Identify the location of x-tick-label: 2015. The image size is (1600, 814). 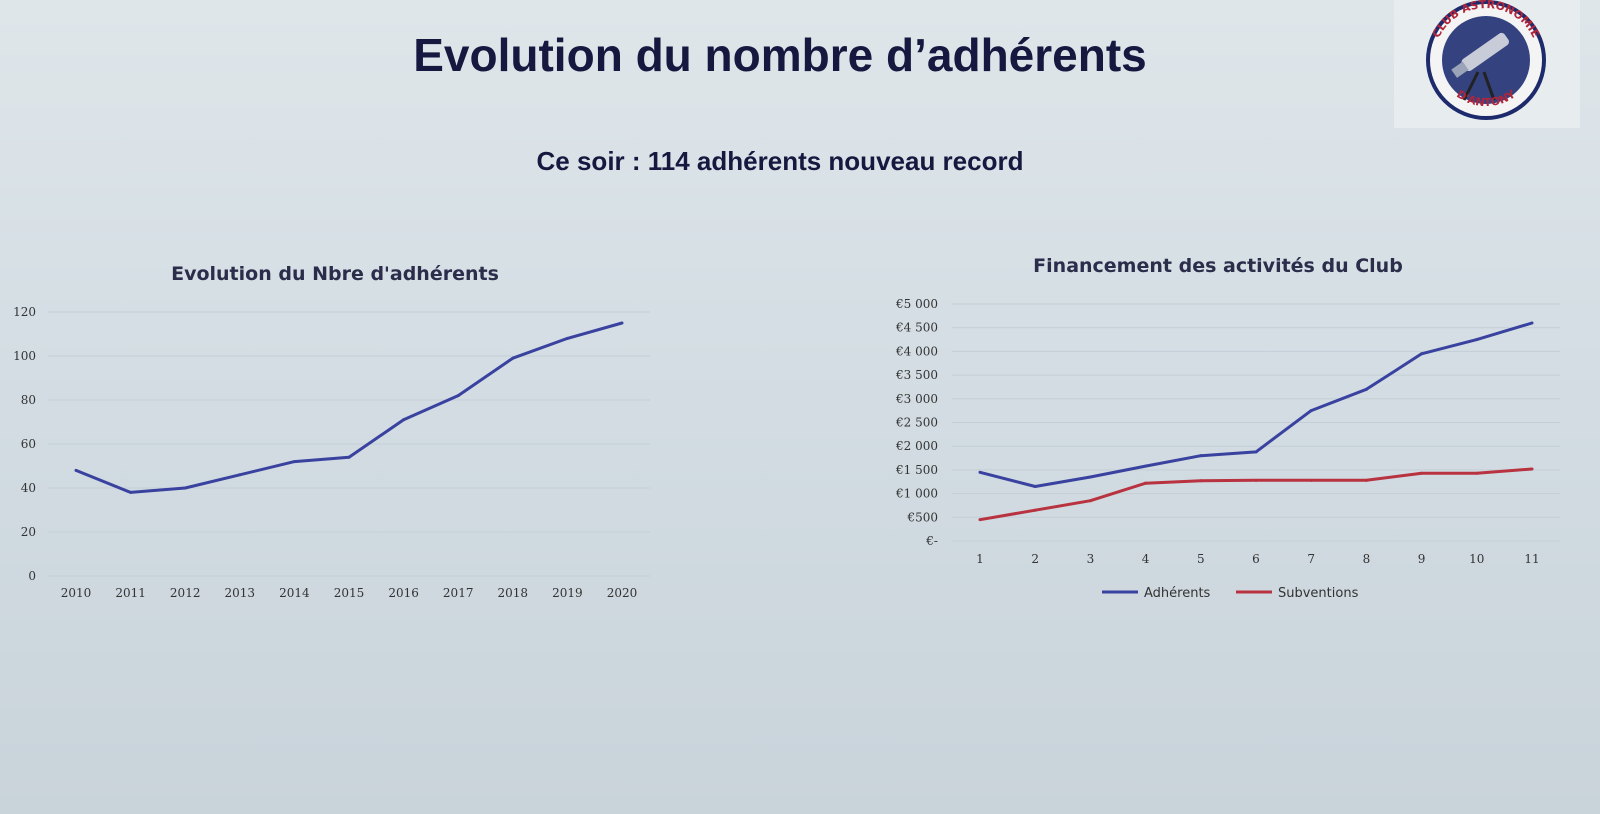
(349, 593).